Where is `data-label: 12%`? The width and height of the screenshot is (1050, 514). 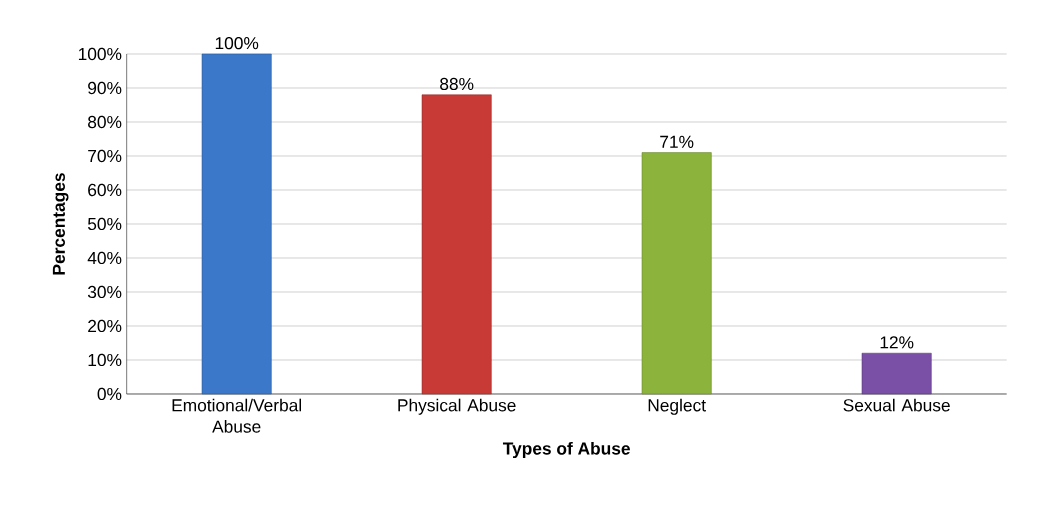
data-label: 12% is located at coordinates (897, 342).